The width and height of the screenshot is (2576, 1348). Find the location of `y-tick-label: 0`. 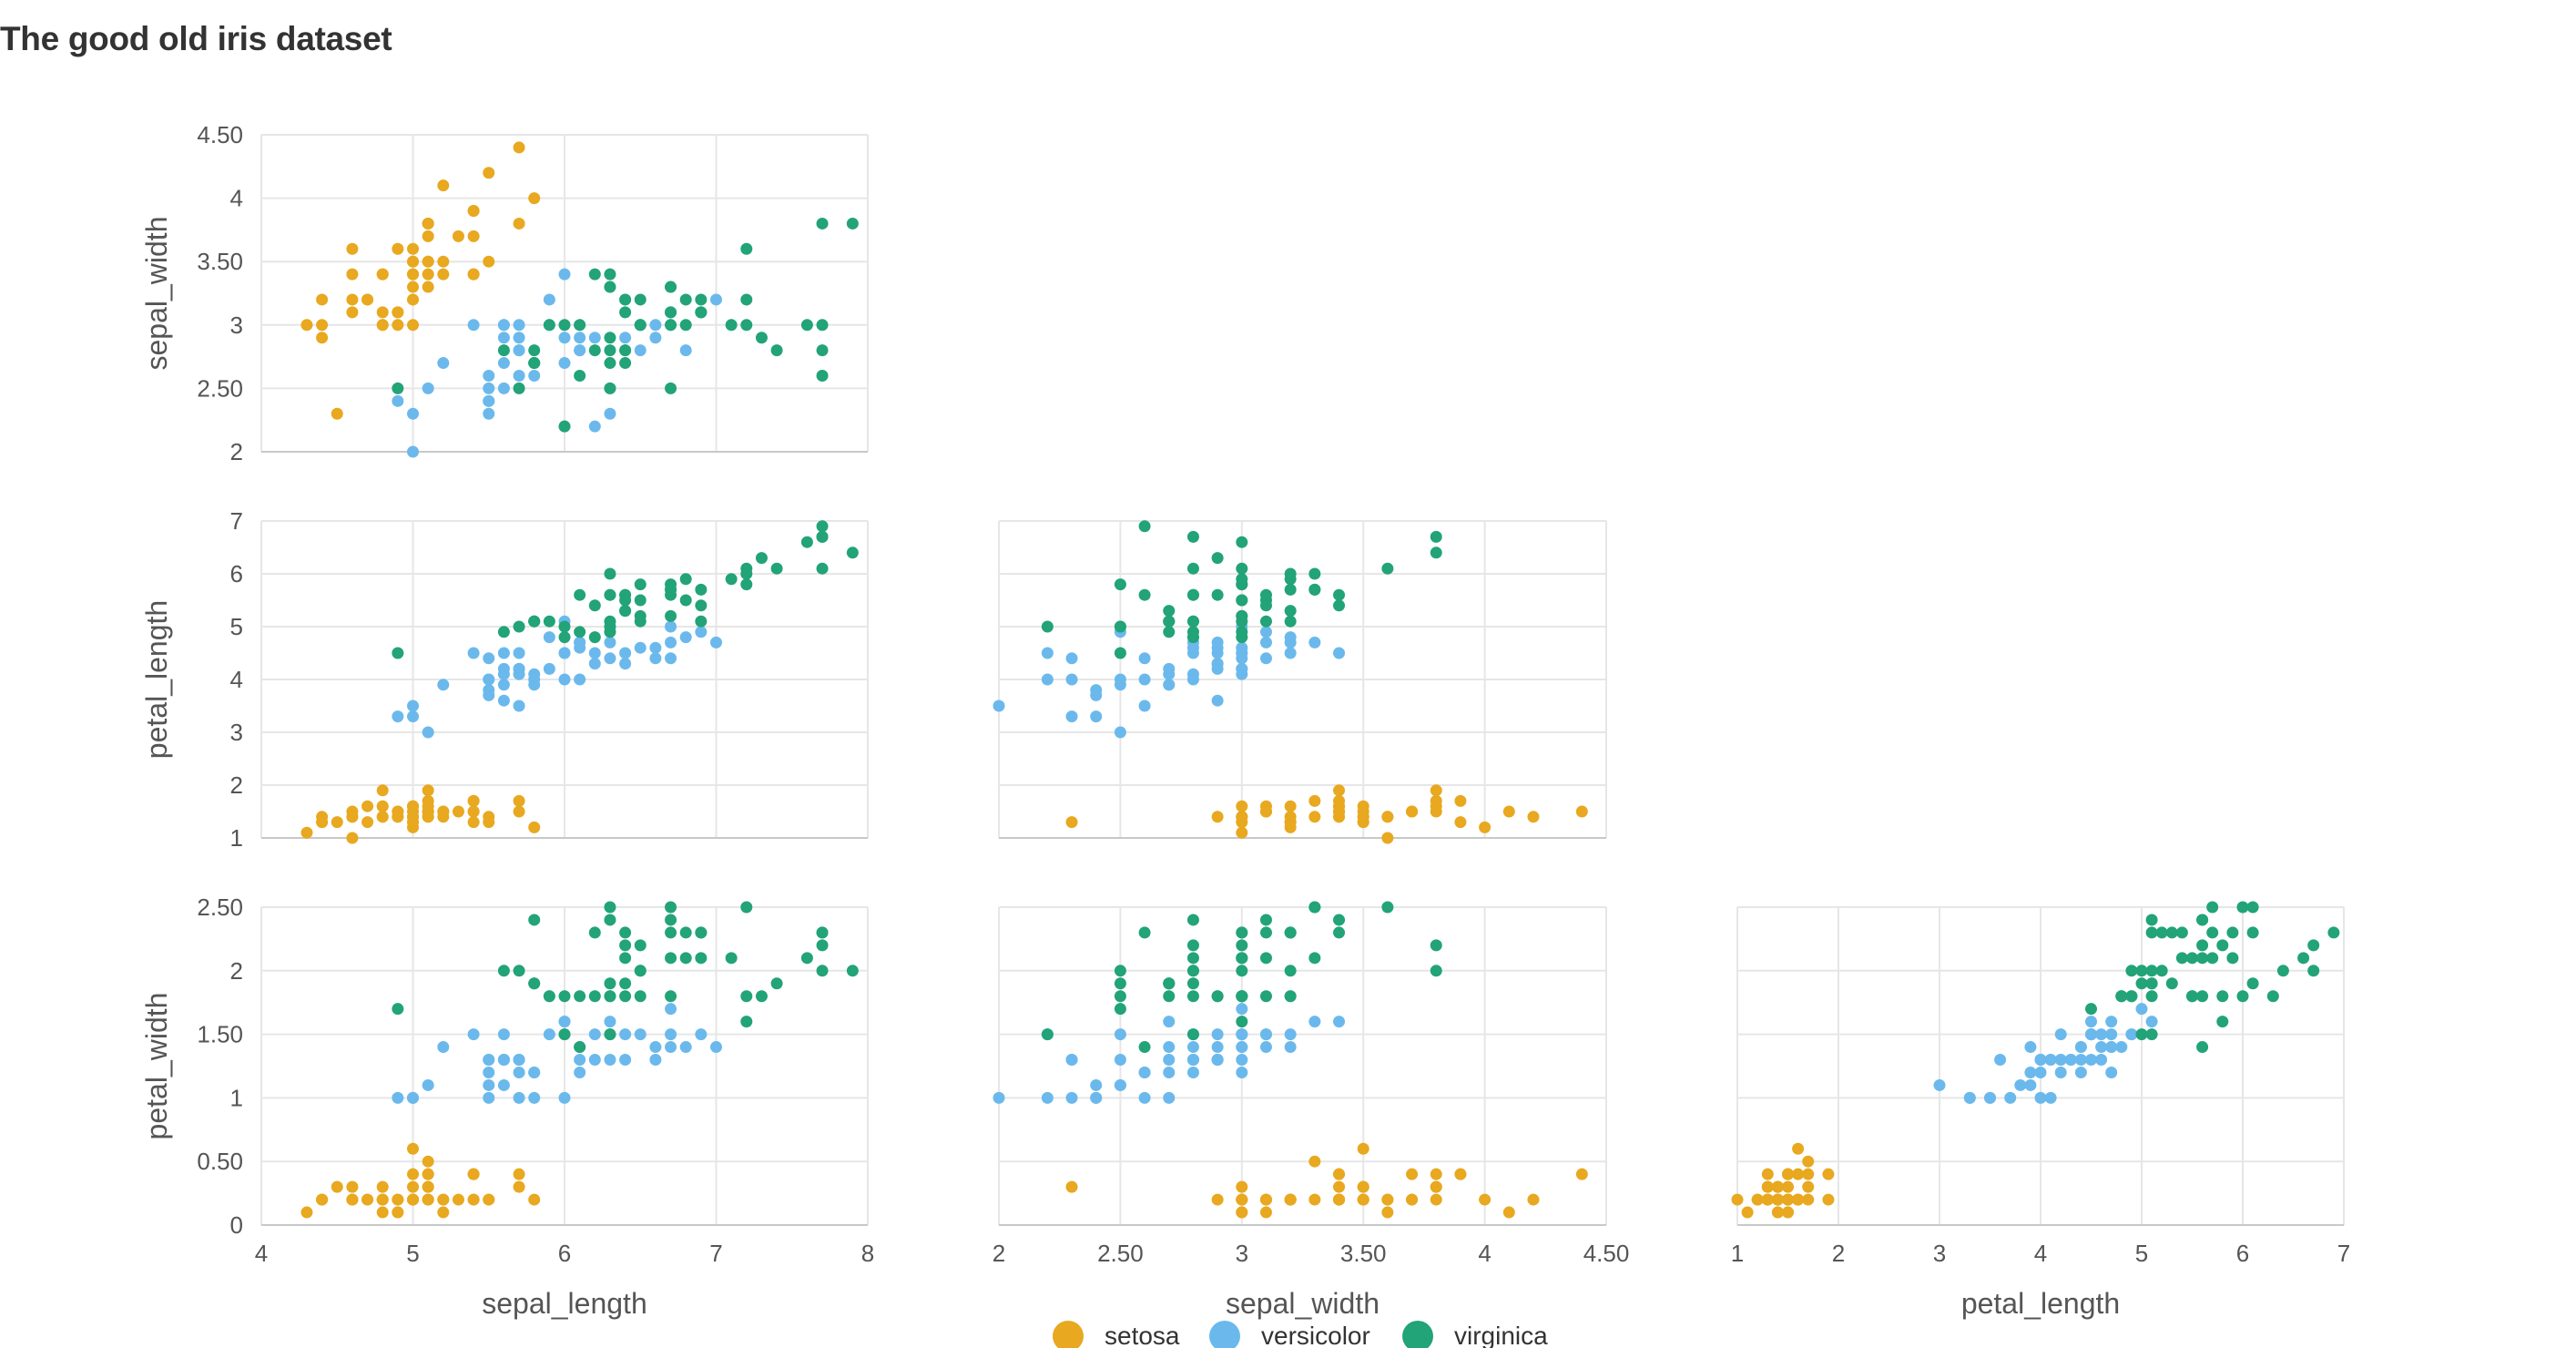

y-tick-label: 0 is located at coordinates (237, 1225).